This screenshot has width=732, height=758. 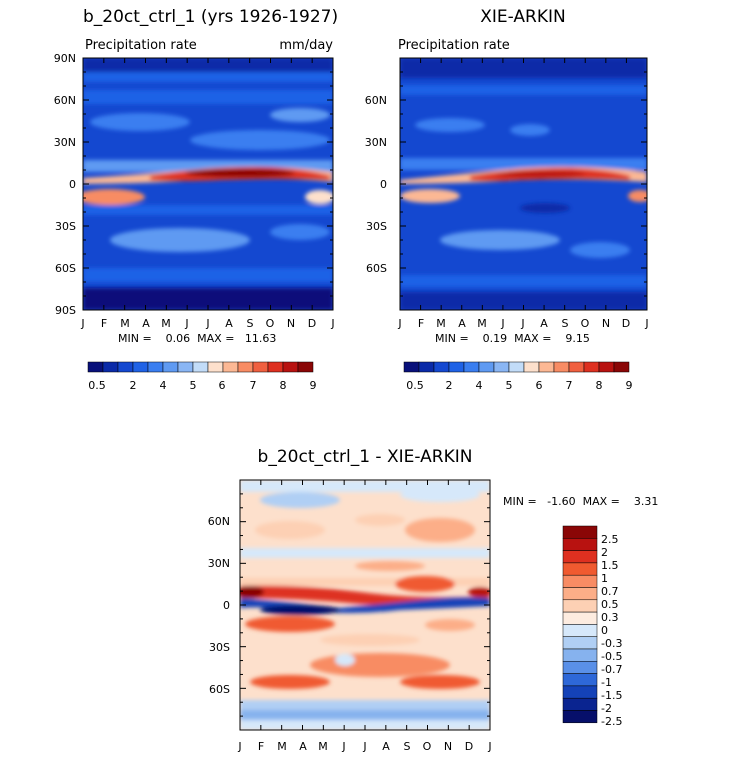 I want to click on panel-obs-xticks: J F M A M J J A S O N D J, so click(x=522, y=323).